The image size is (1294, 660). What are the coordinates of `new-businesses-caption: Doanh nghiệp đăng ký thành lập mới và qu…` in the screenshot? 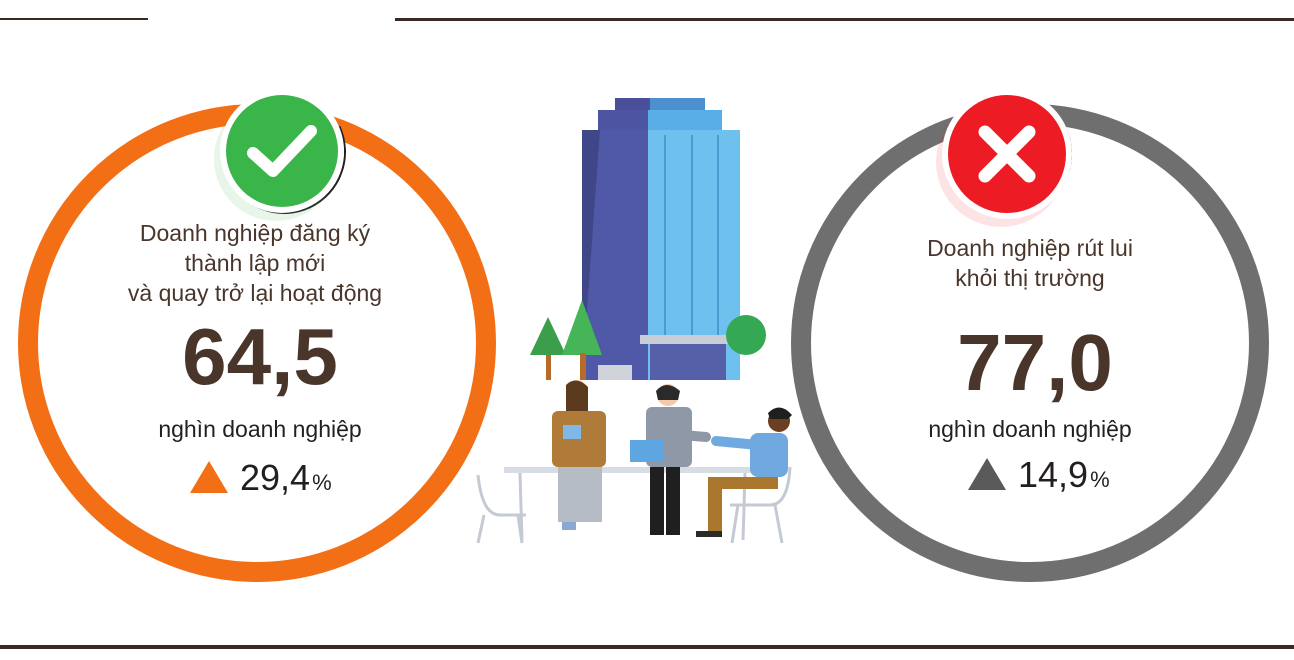 It's located at (255, 263).